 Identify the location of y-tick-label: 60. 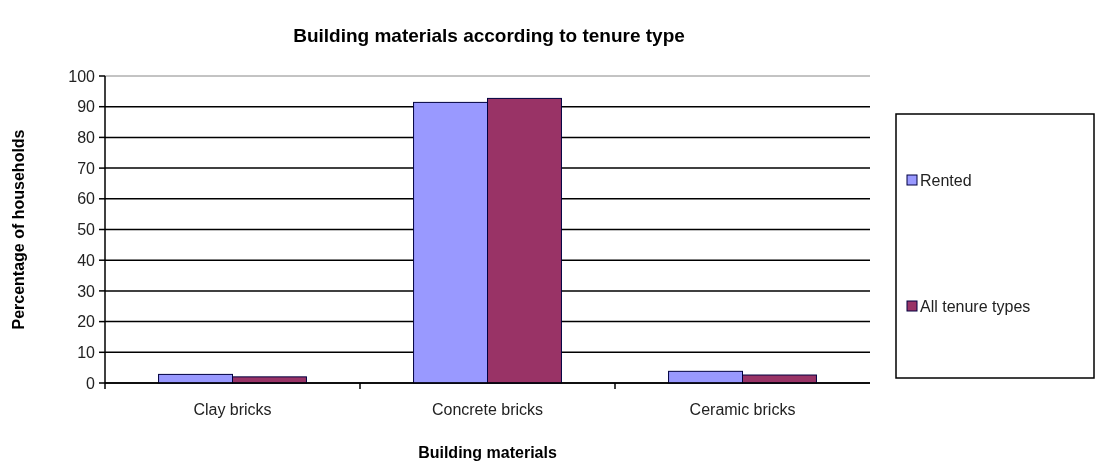
(86, 199).